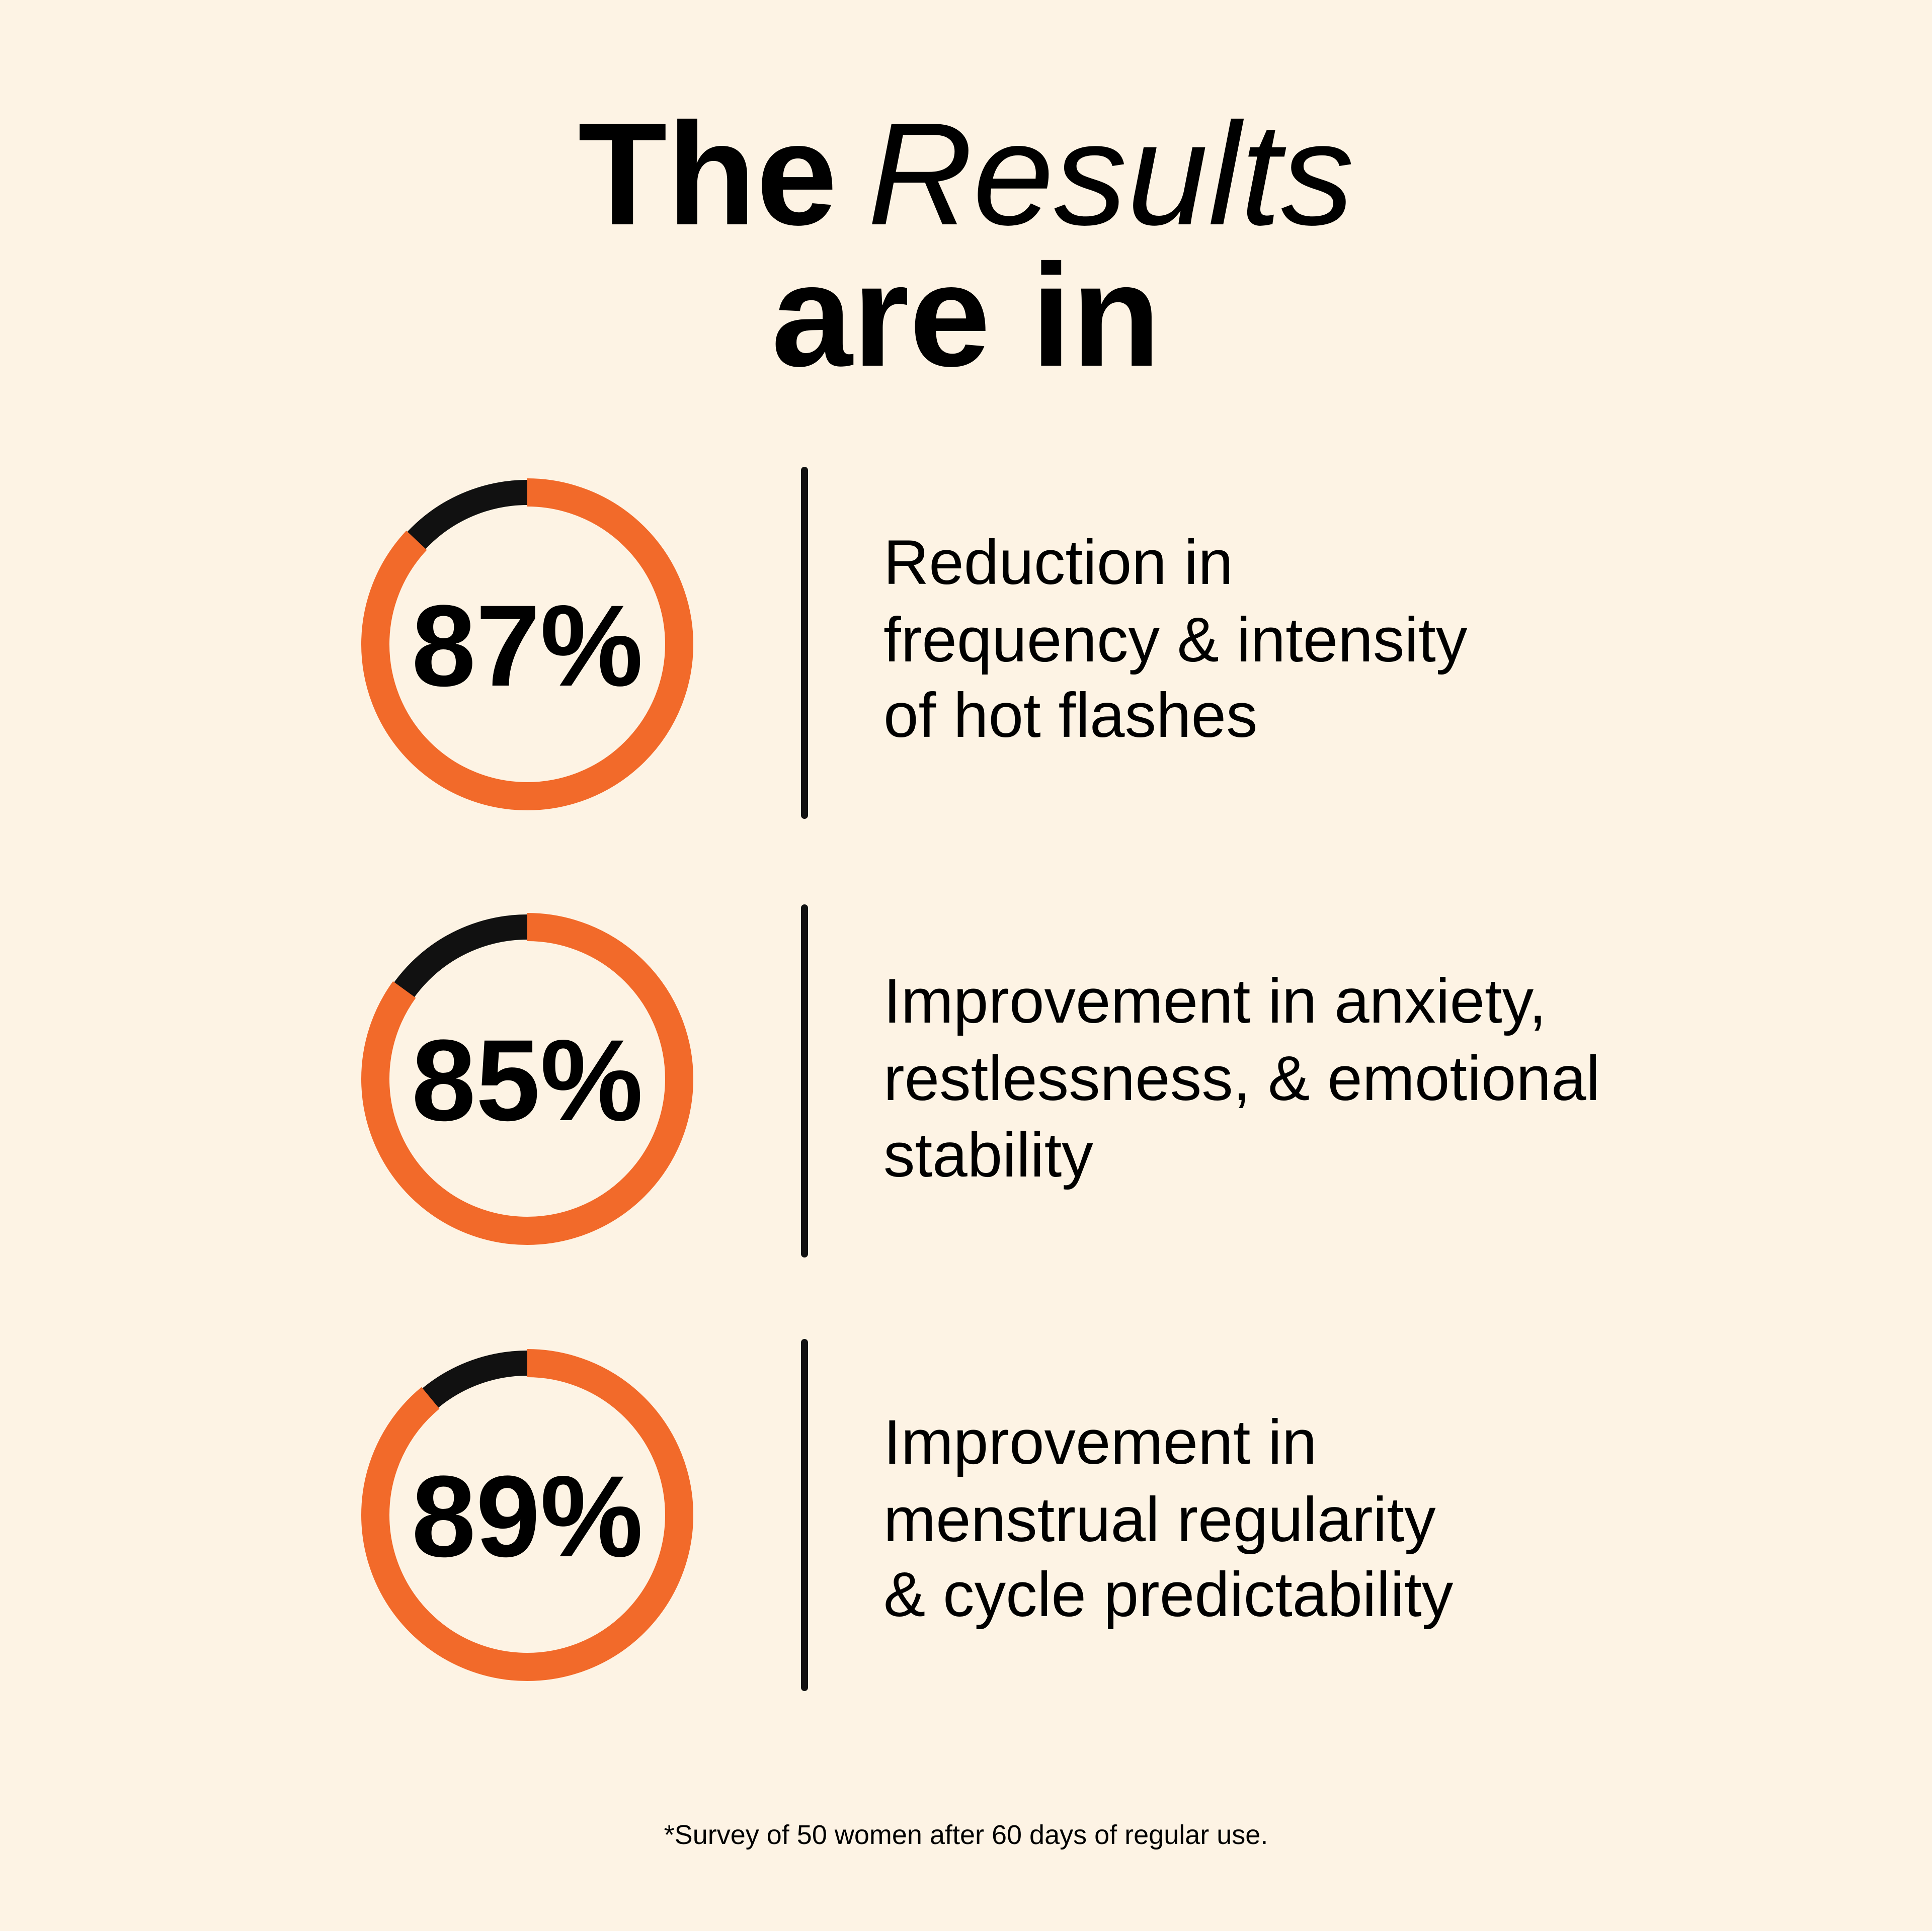  What do you see at coordinates (1176, 640) in the screenshot?
I see `description-line: frequency & intensity` at bounding box center [1176, 640].